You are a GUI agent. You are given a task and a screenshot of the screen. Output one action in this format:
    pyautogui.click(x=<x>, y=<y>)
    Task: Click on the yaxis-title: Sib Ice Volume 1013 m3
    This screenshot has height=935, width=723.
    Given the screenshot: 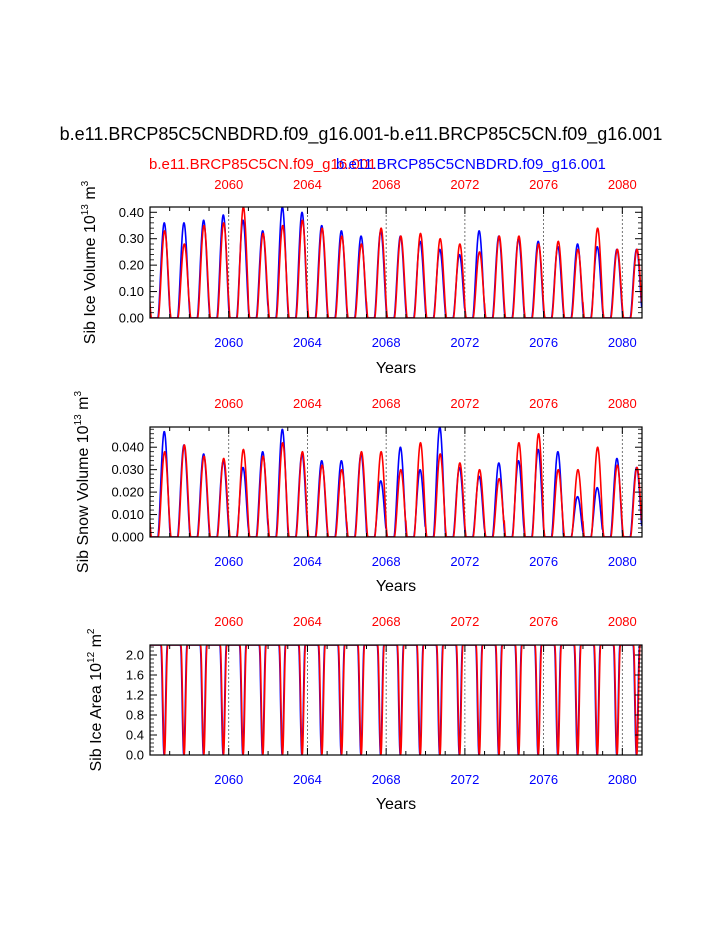 What is the action you would take?
    pyautogui.click(x=89, y=262)
    